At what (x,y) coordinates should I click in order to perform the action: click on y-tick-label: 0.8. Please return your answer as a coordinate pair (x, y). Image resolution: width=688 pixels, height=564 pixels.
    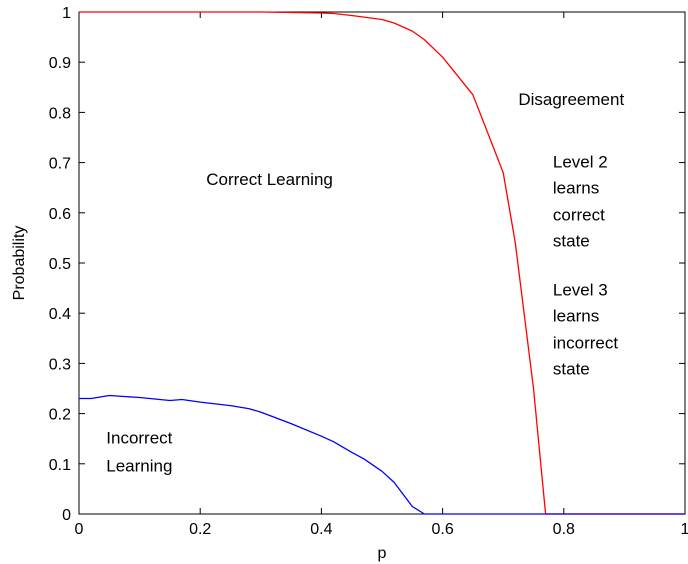
    Looking at the image, I should click on (60, 113).